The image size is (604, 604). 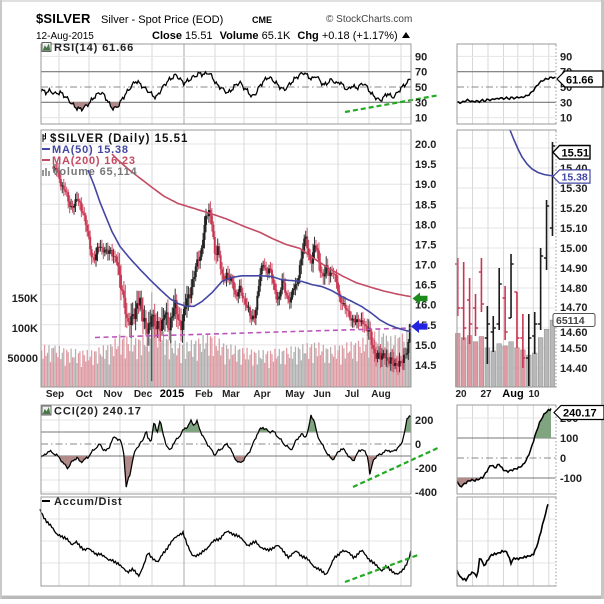 What do you see at coordinates (84, 394) in the screenshot?
I see `svg-text: Oct` at bounding box center [84, 394].